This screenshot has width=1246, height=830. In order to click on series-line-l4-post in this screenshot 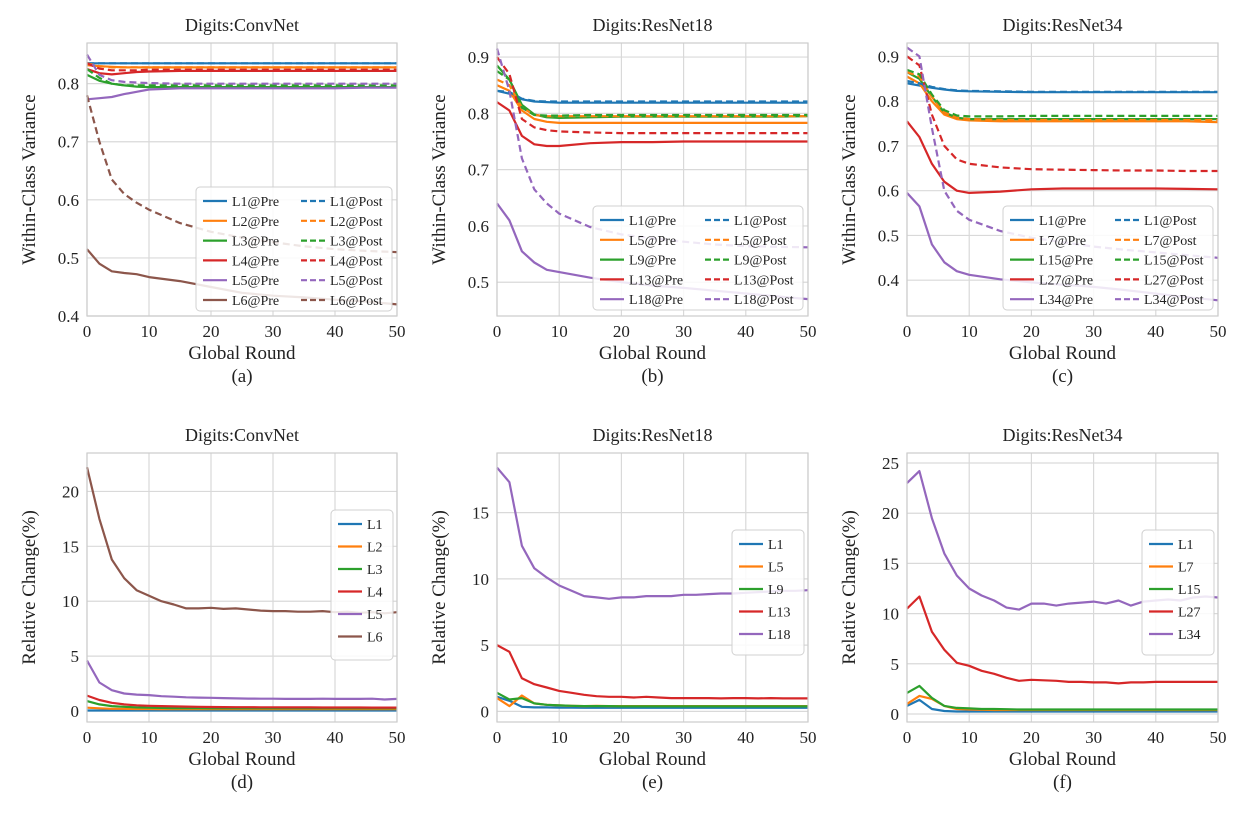, I will do `click(241, 67)`.